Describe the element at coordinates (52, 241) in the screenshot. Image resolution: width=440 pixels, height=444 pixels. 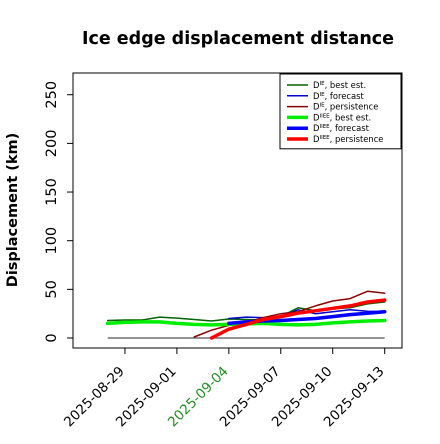
I see `y-tick-label: 100` at that location.